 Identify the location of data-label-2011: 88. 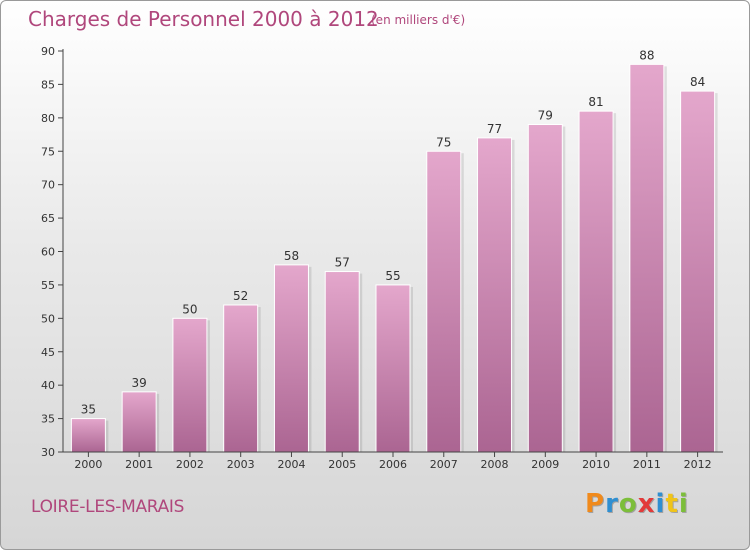
(646, 55).